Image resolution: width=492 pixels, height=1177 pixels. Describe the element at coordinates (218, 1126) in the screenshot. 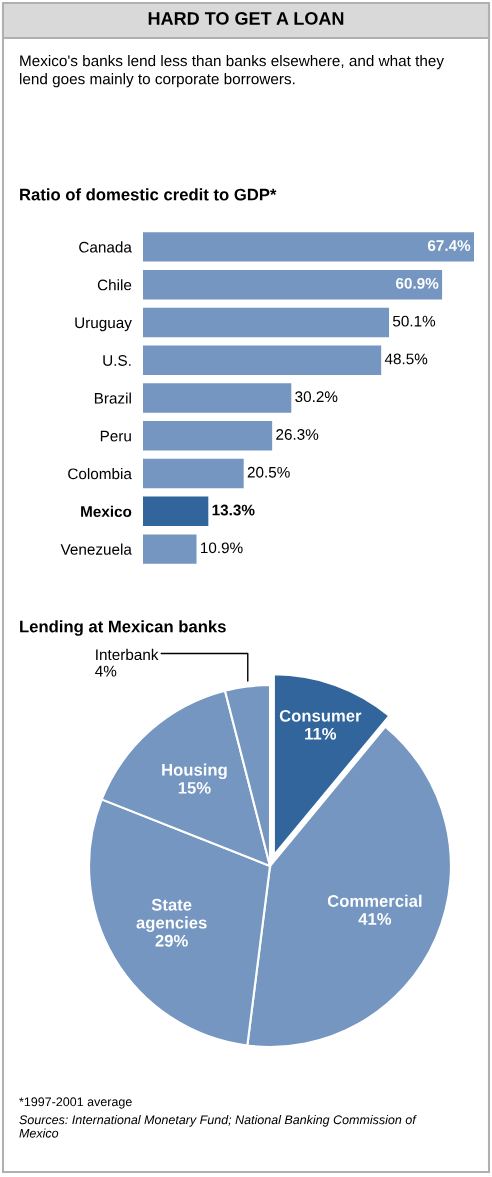

I see `source-note: Sources: International Monetary Fund; National Banking Commission of Mexico` at that location.